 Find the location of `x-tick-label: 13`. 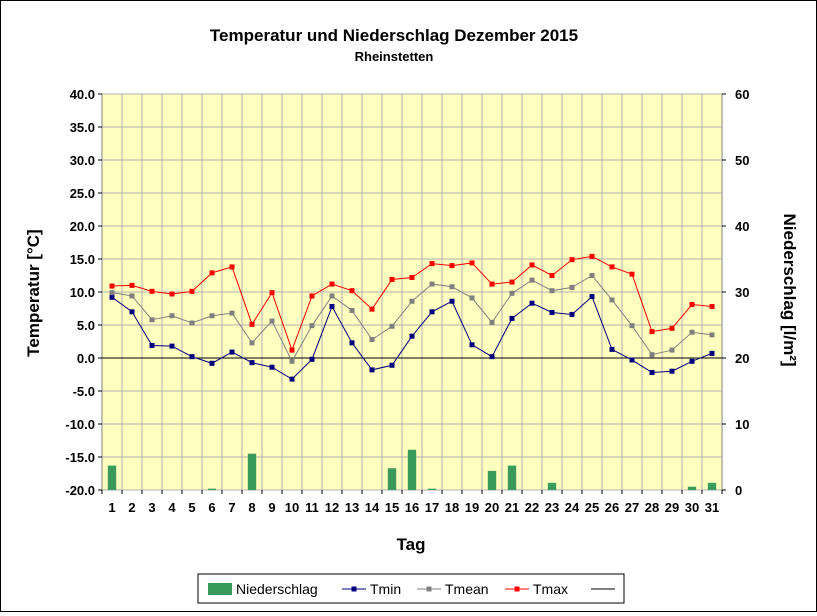

x-tick-label: 13 is located at coordinates (352, 507).